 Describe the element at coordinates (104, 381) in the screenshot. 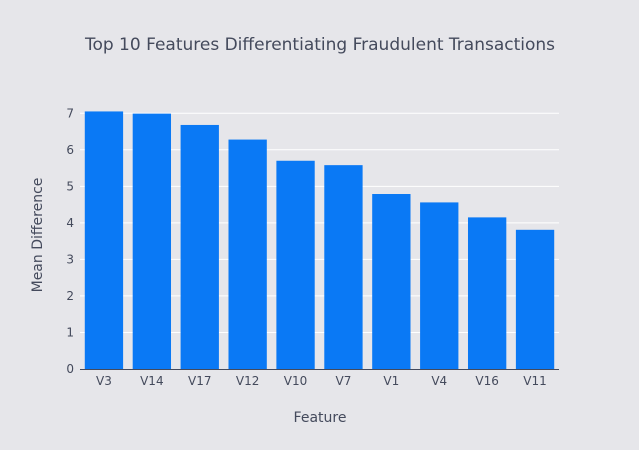

I see `x-tick-label: V3` at that location.